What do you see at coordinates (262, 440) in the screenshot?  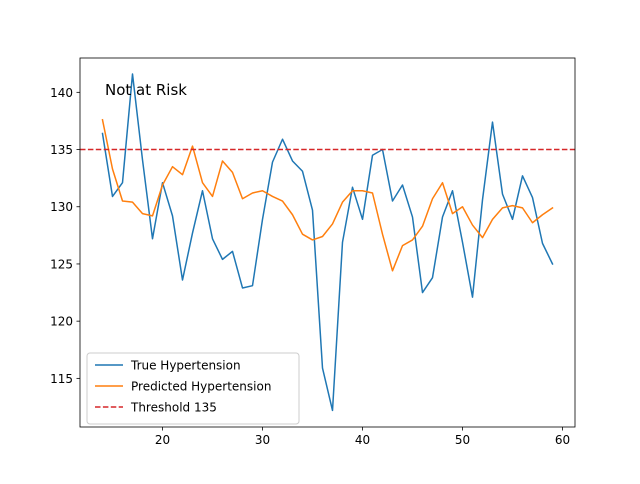 I see `x-tick-label-30: 30` at bounding box center [262, 440].